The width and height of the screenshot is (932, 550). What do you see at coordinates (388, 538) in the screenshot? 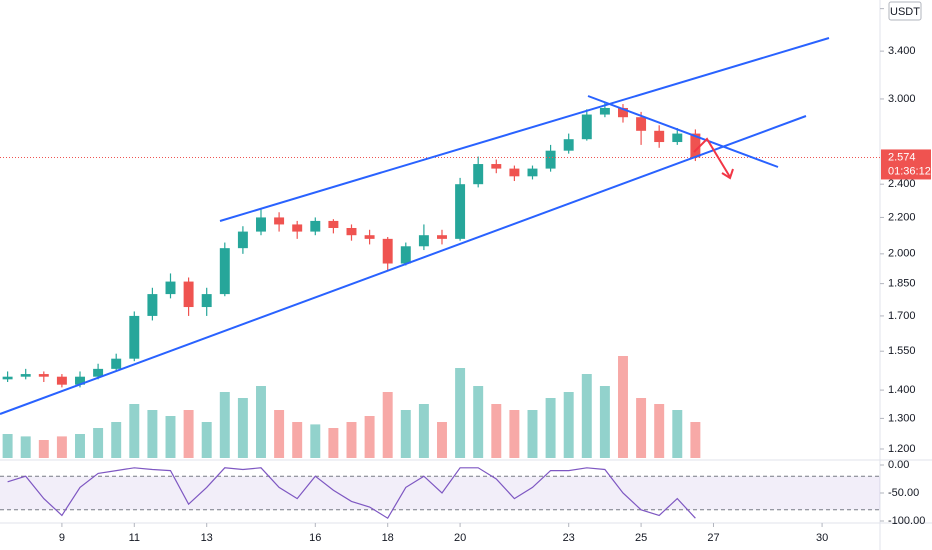
I see `x-tick-label: 18` at bounding box center [388, 538].